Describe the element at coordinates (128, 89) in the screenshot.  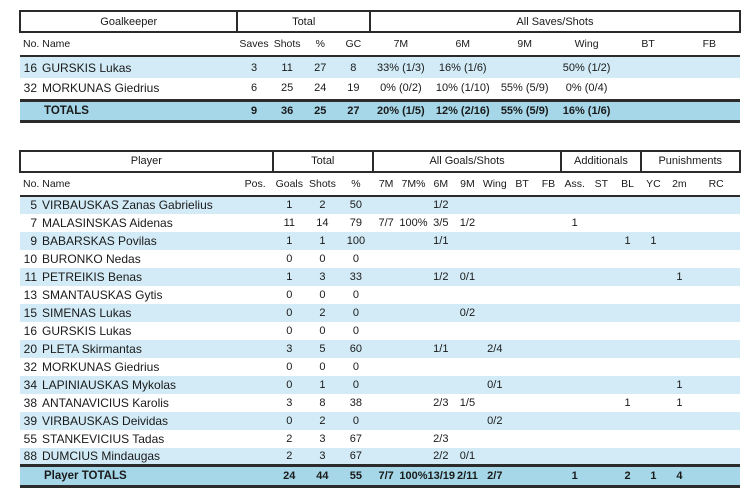
I see `name-cell: 32 MORKUNAS Giedrius` at that location.